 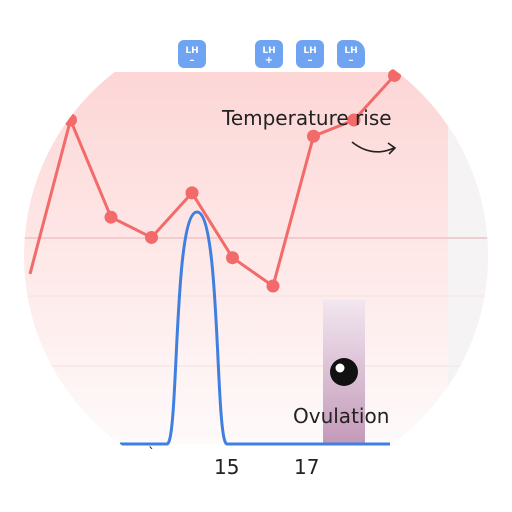 I want to click on x-tick-label: `, so click(x=151, y=454).